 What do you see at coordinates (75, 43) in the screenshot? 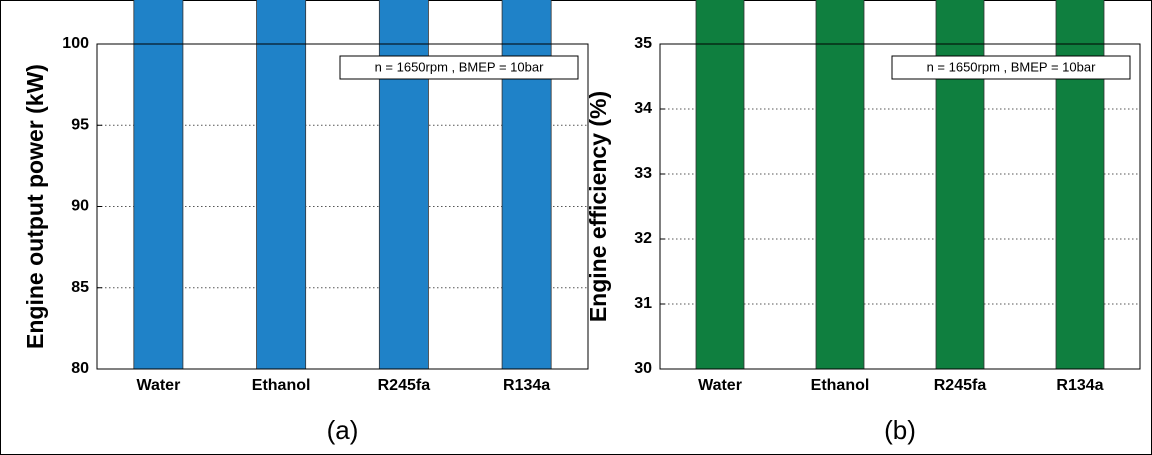
I see `y-tick-label: 100` at bounding box center [75, 43].